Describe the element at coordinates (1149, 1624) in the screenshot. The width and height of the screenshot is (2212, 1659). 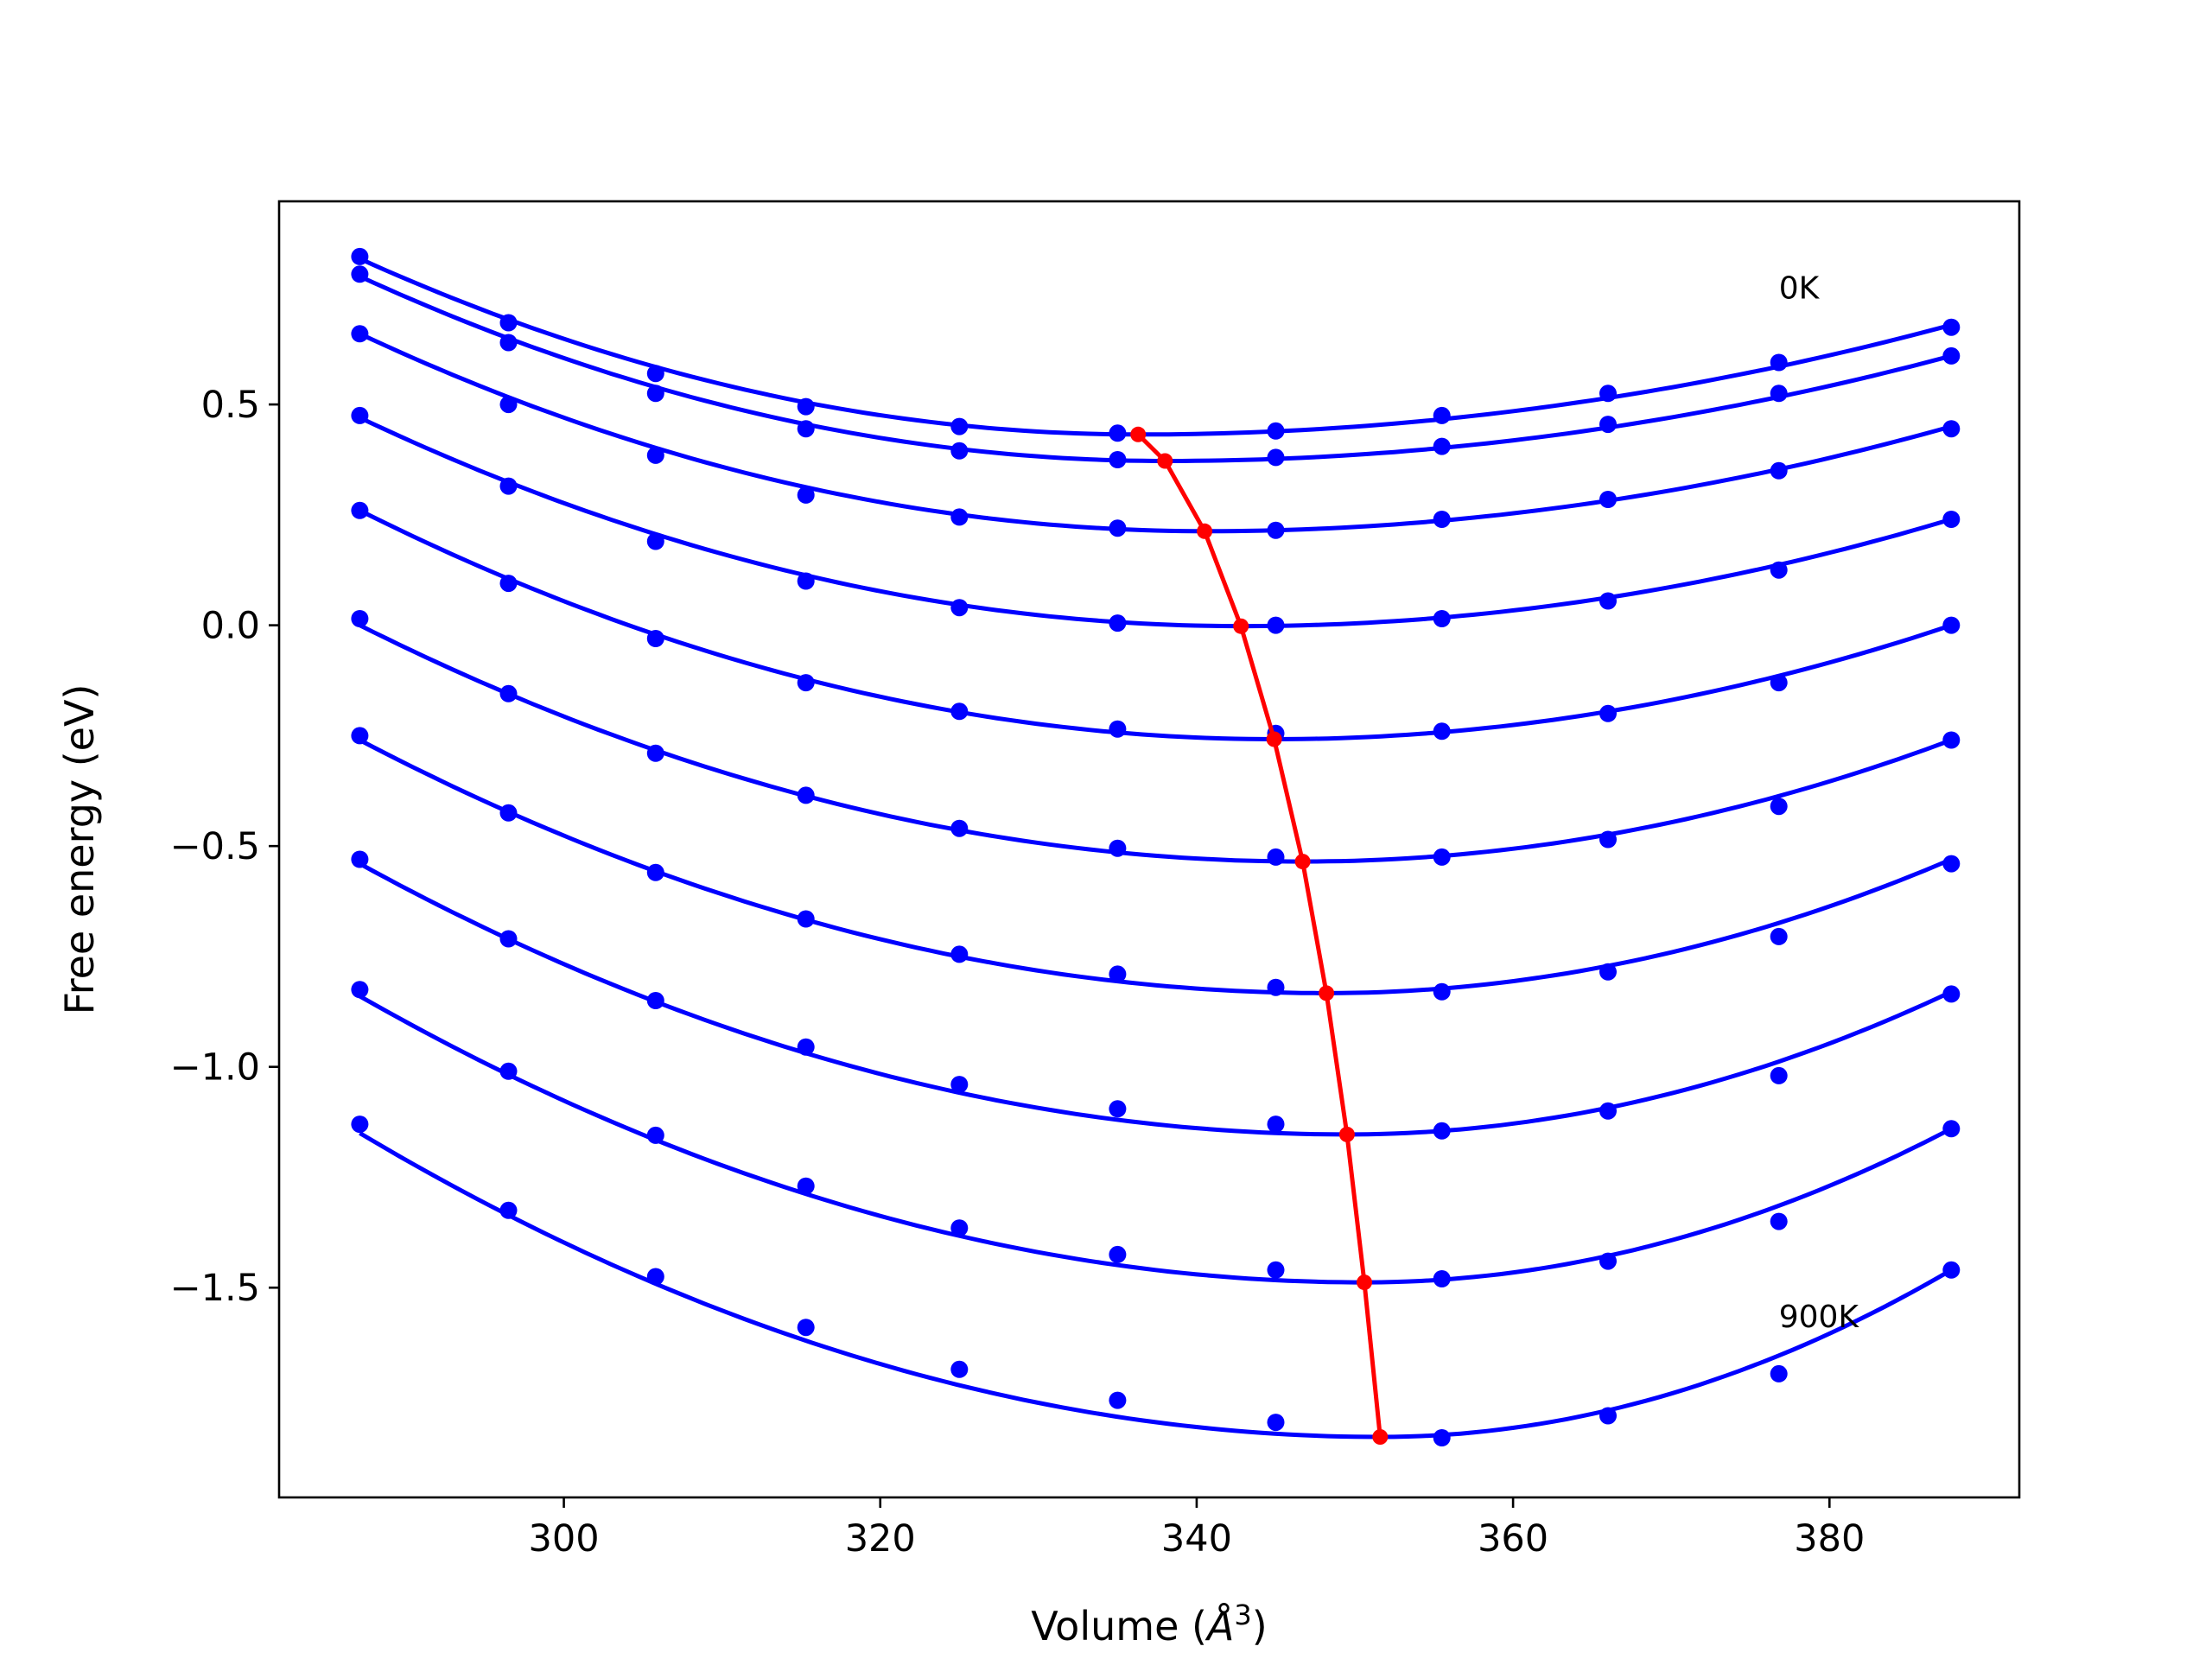
I see `x-axis-label: Volume (Å3)` at that location.